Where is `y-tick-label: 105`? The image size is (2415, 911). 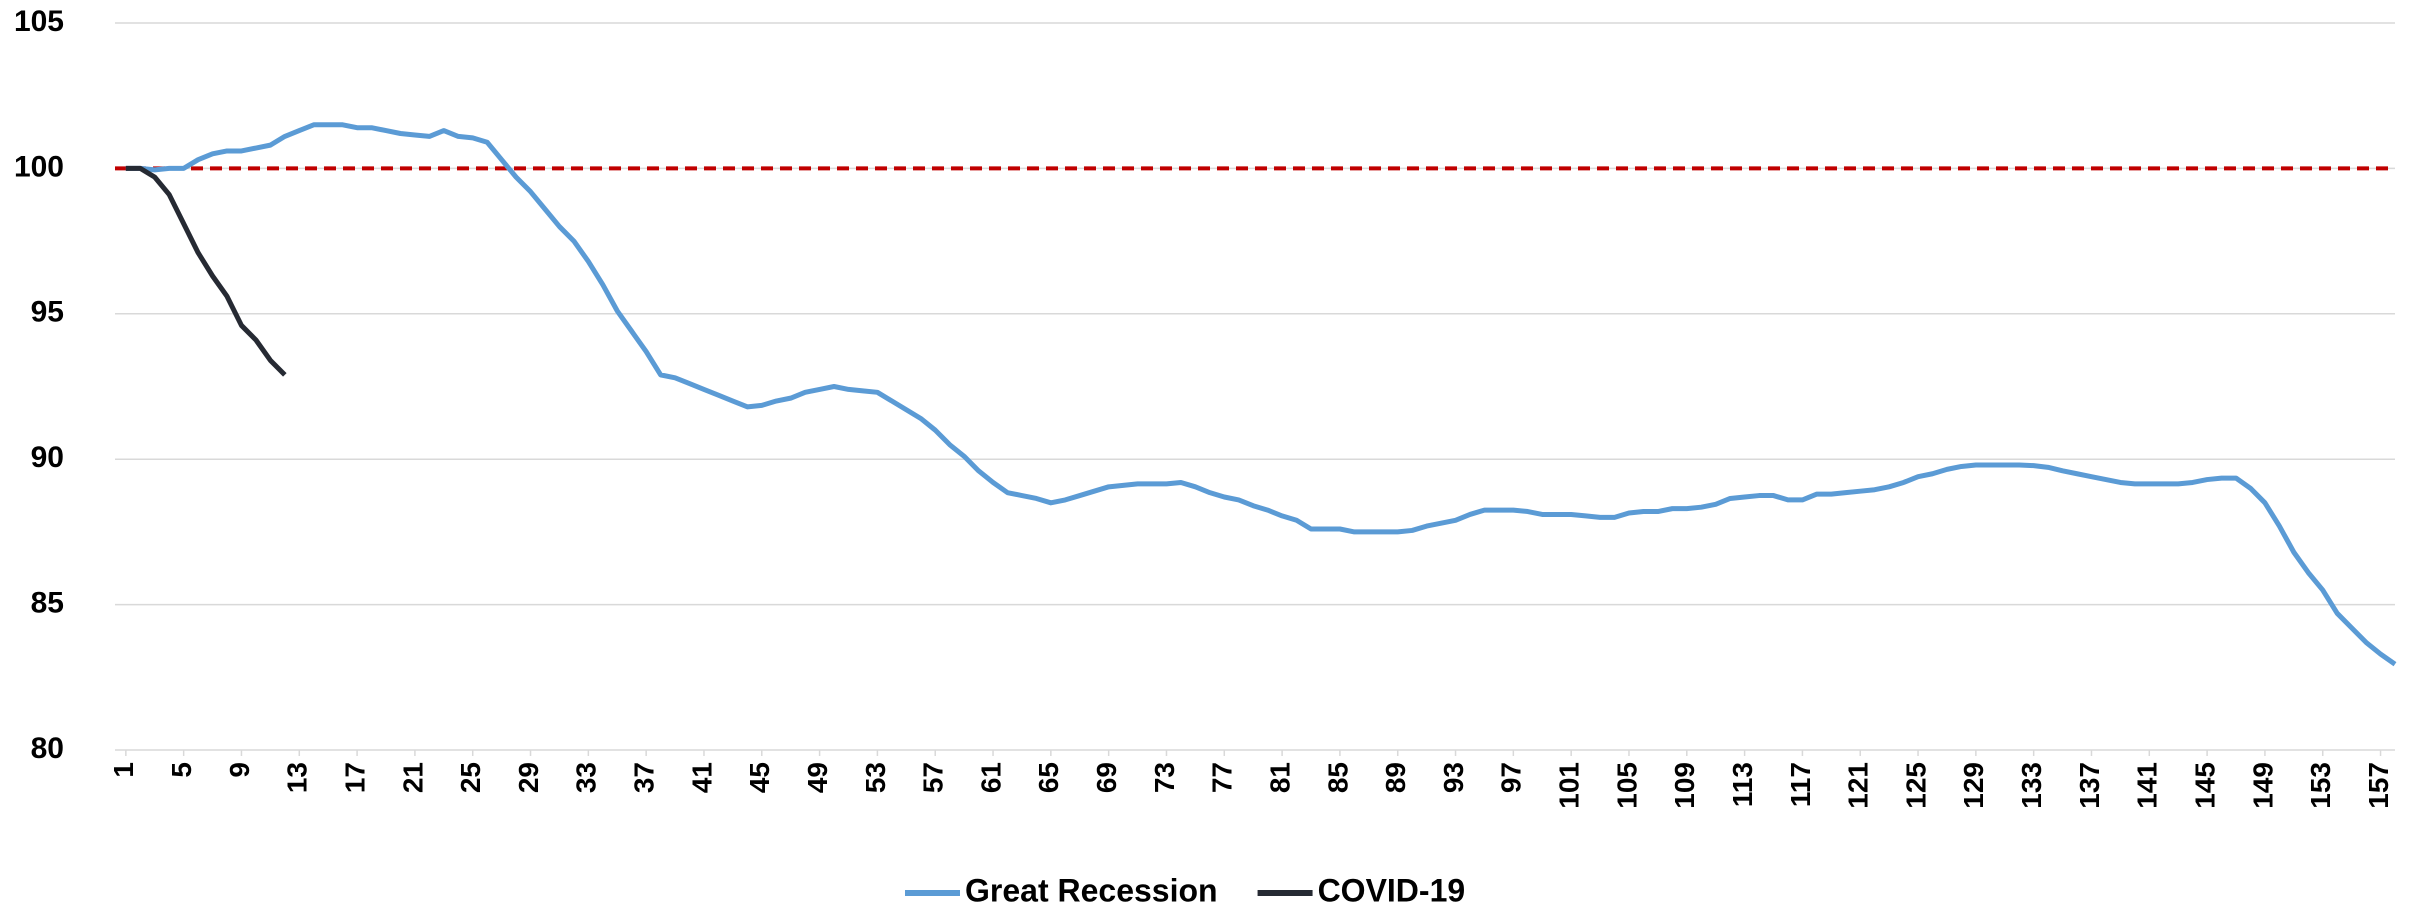 y-tick-label: 105 is located at coordinates (39, 21).